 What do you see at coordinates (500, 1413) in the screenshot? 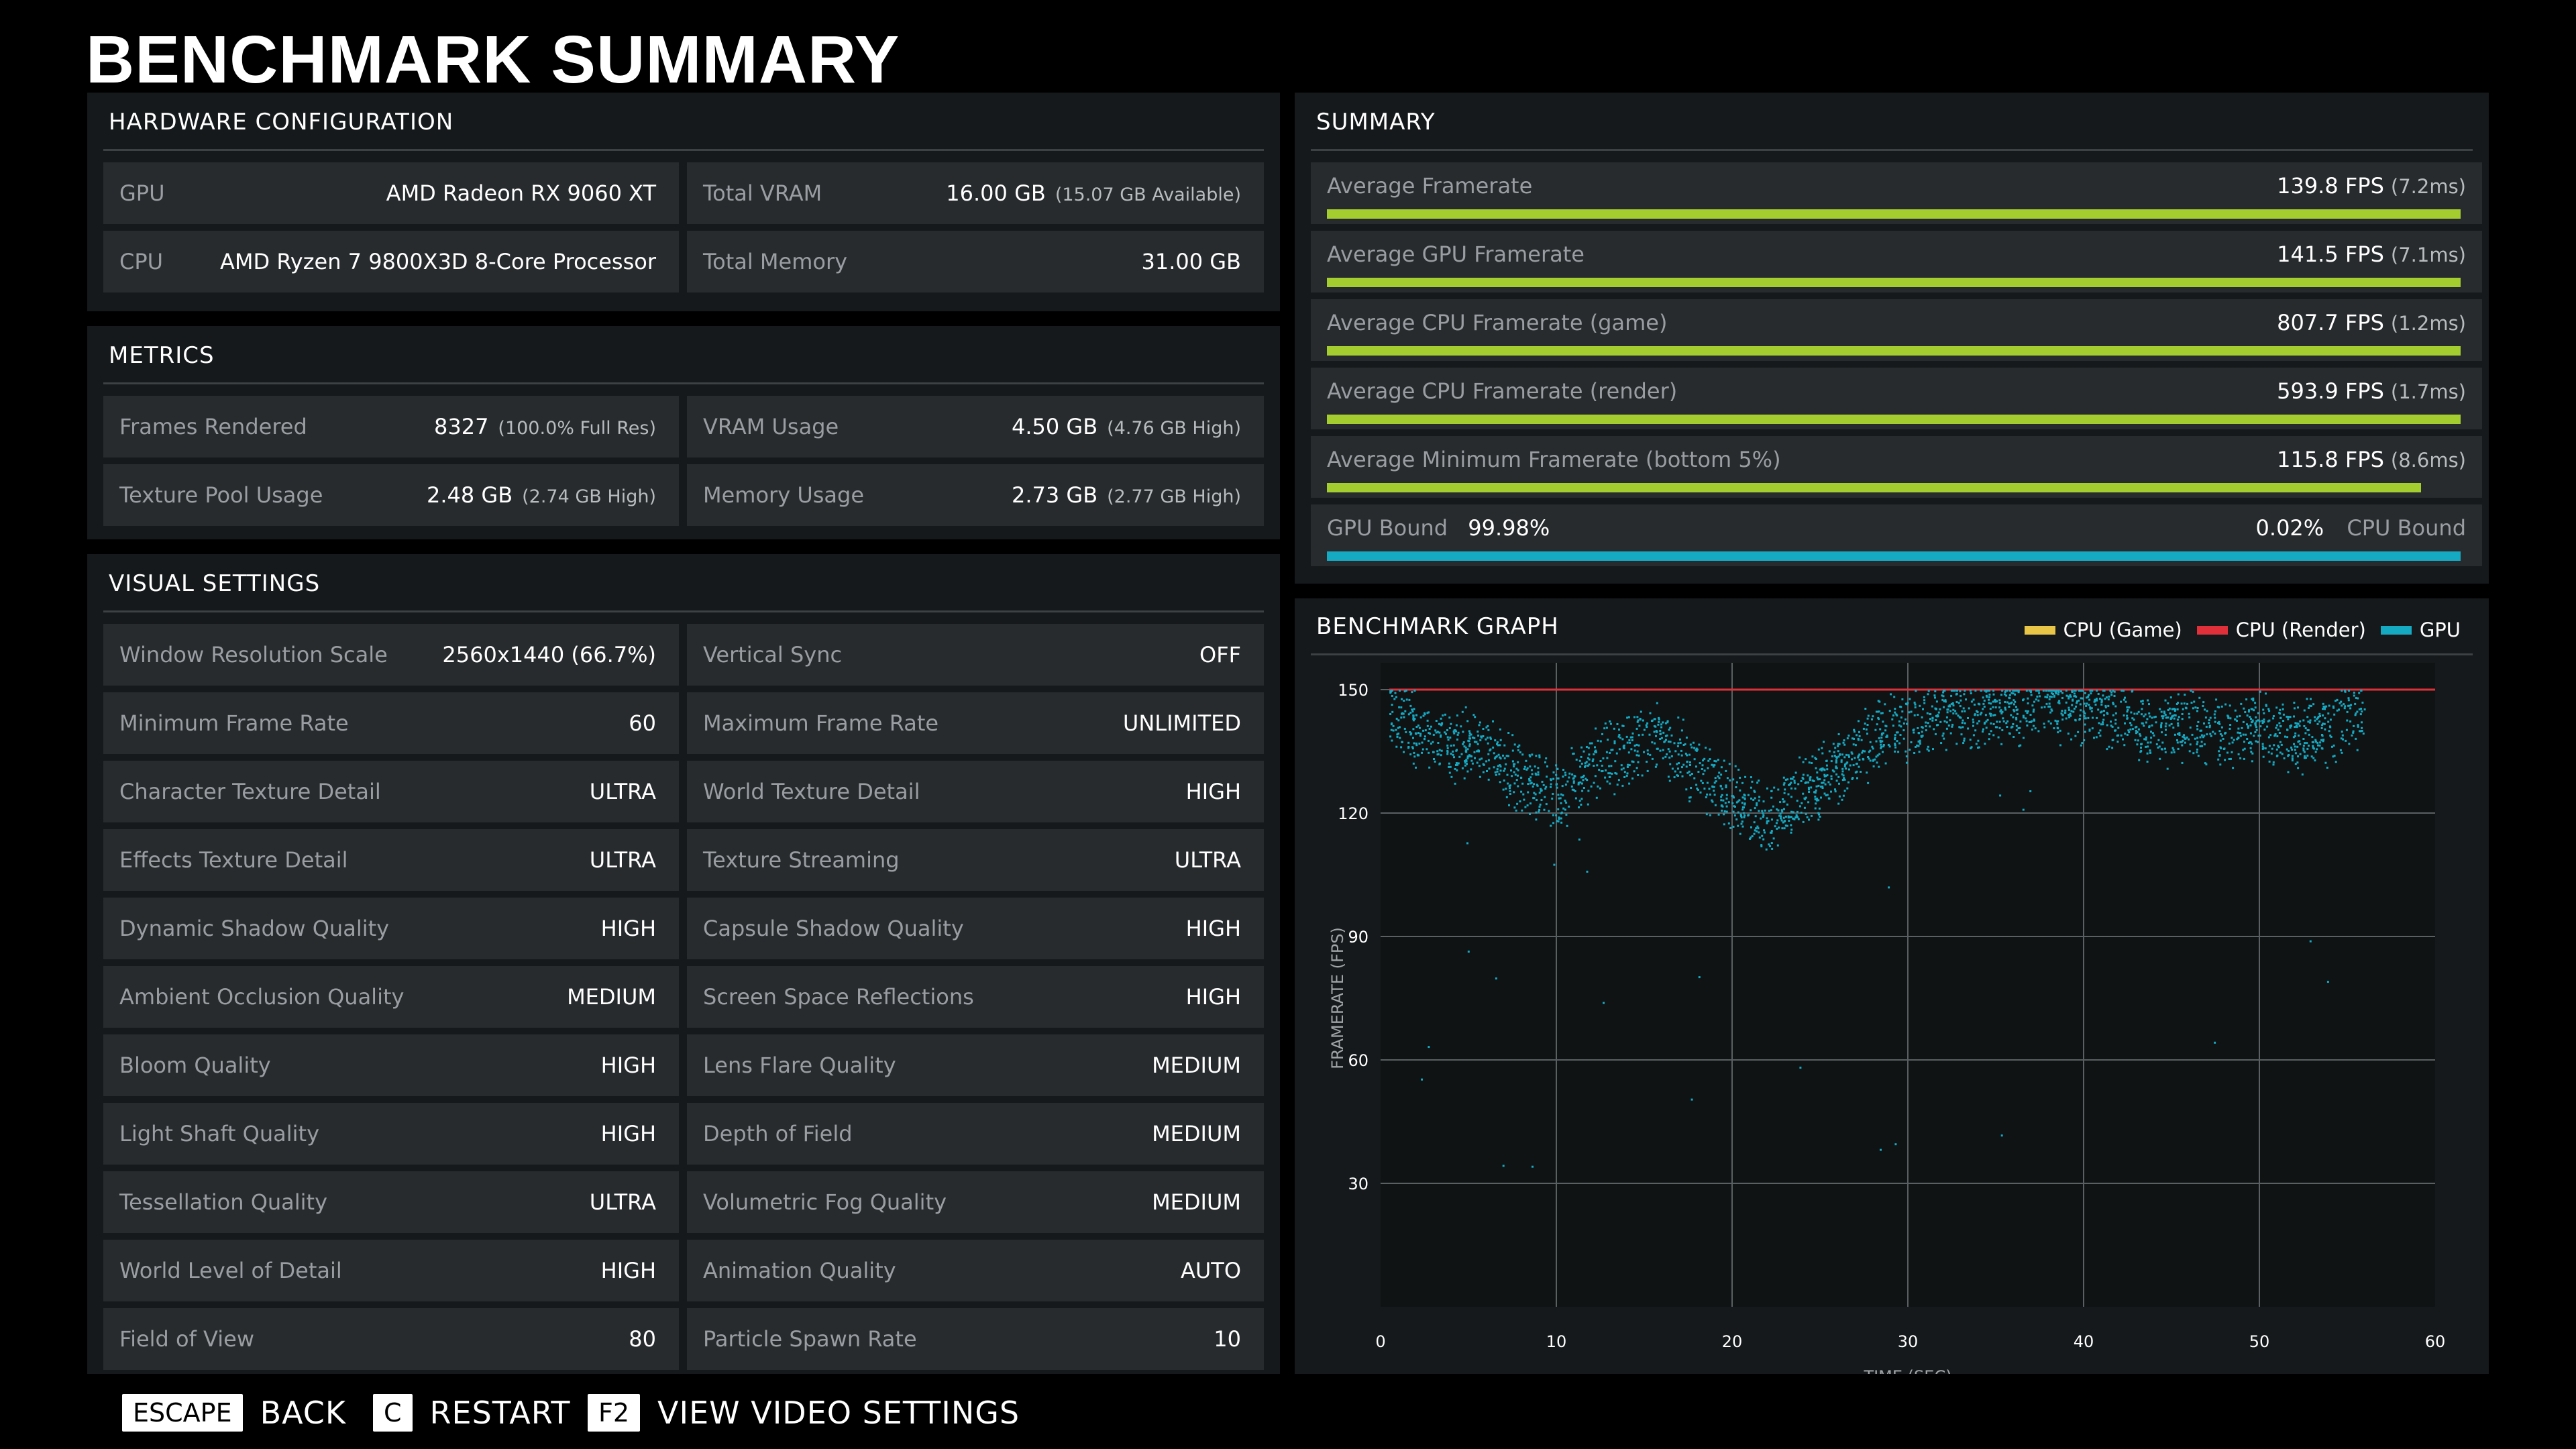
I see `restart-button: RESTART` at bounding box center [500, 1413].